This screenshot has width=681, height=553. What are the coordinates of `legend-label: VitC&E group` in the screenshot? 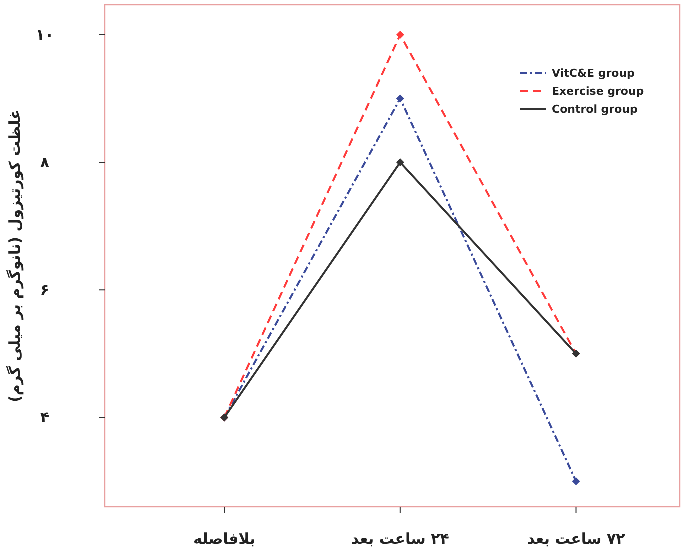 It's located at (594, 73).